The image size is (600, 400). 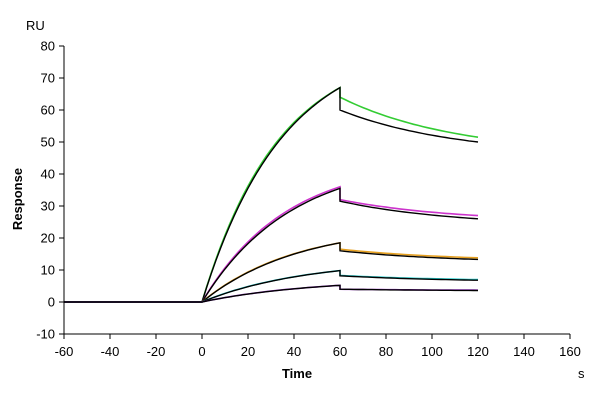 I want to click on x-tick-label: -20, so click(x=156, y=351).